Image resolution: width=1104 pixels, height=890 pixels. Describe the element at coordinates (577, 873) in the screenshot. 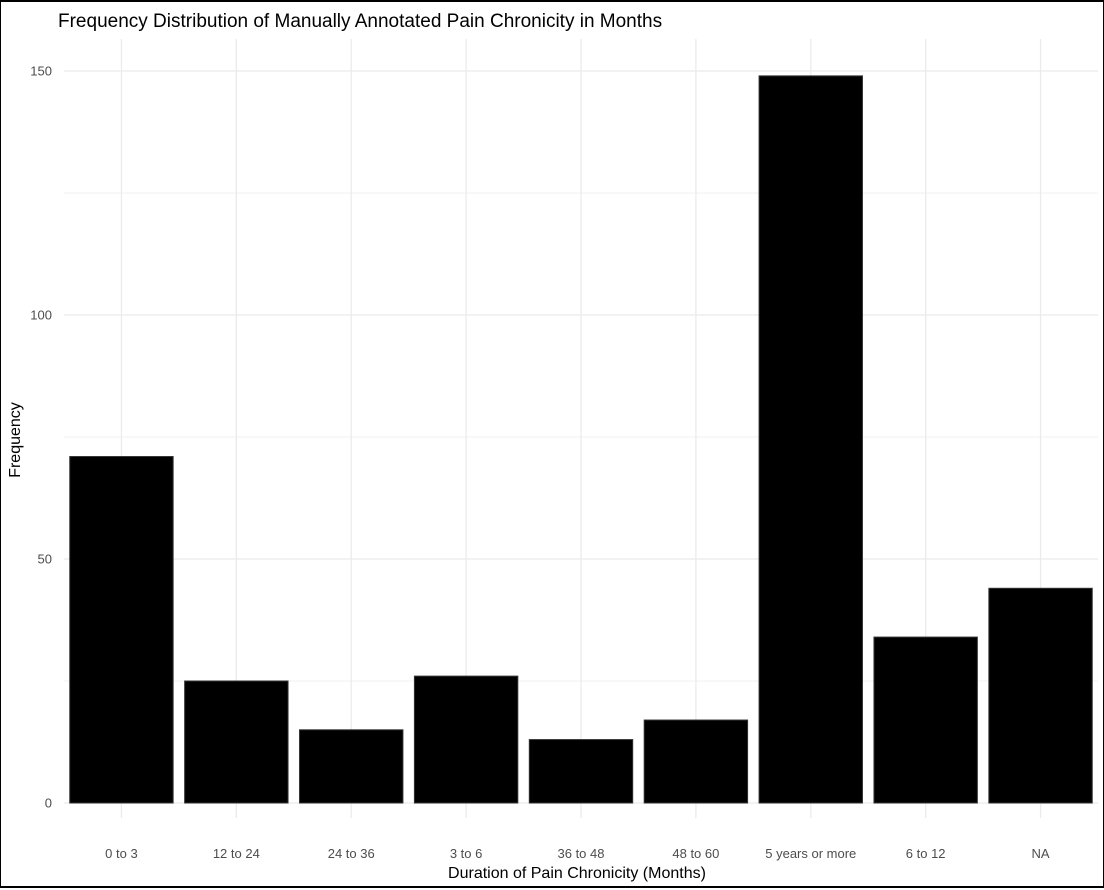

I see `x-axis-title: Duration of Pain Chronicity (Months)` at that location.